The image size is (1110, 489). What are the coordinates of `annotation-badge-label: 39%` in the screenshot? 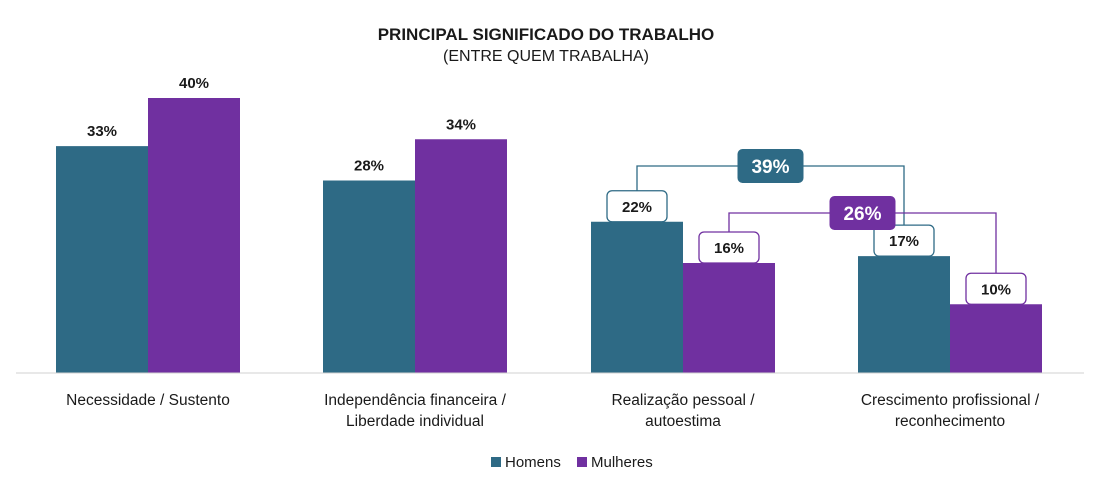 It's located at (770, 167).